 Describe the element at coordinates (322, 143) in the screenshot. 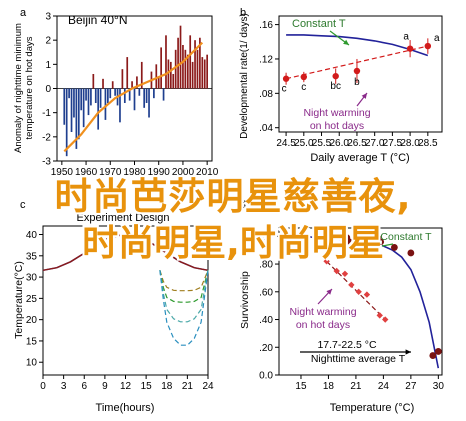

I see `x-tick-label-B: 25.5` at that location.